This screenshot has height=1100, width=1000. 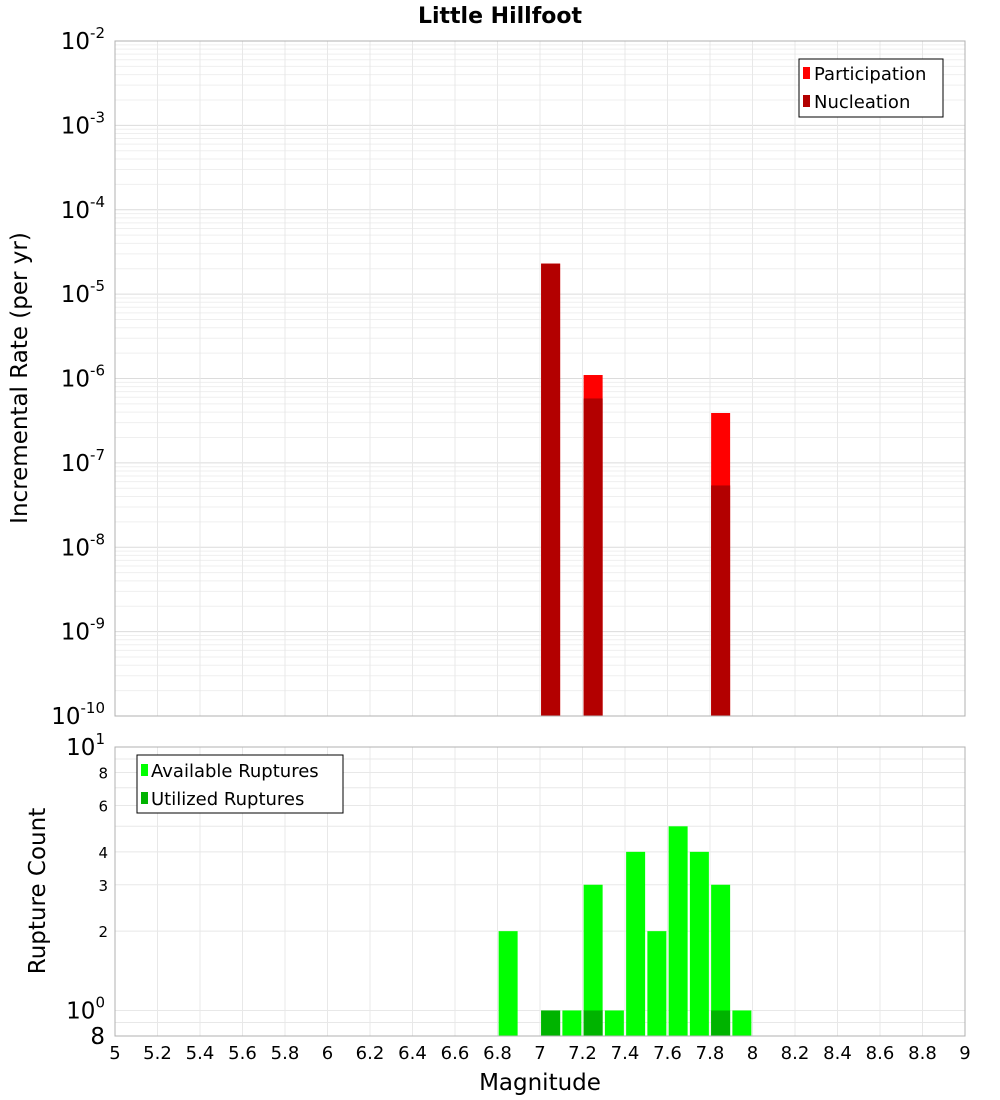 I want to click on x-tick-label: 5, so click(x=114, y=1053).